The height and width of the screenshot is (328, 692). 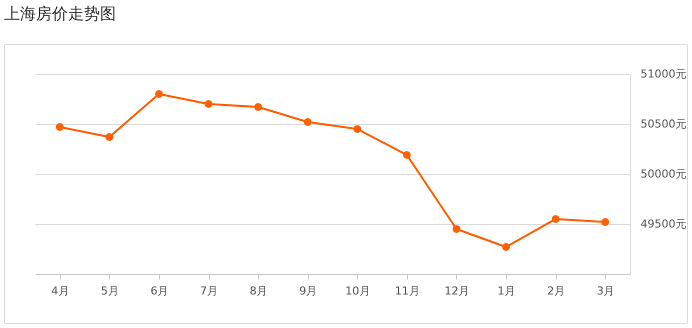 I want to click on x-tick-label: 12月, so click(x=457, y=291).